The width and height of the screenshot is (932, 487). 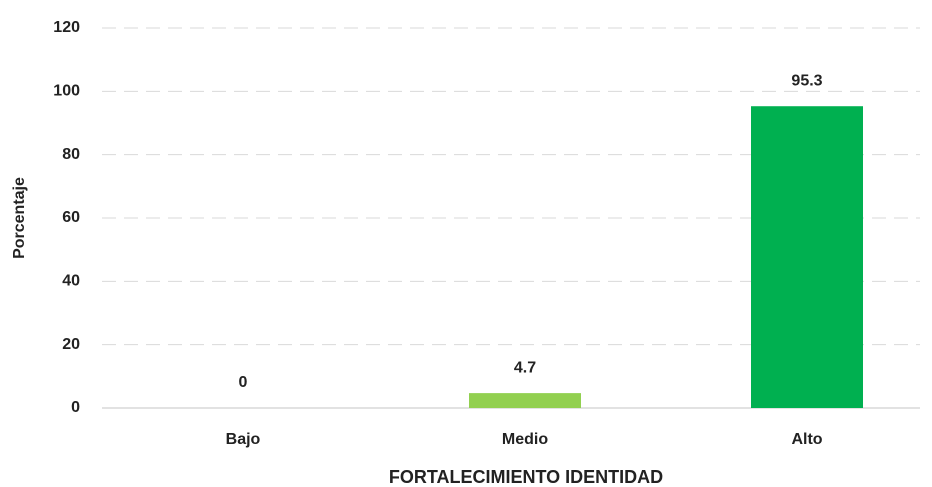 I want to click on data-label: 95.3, so click(x=806, y=80).